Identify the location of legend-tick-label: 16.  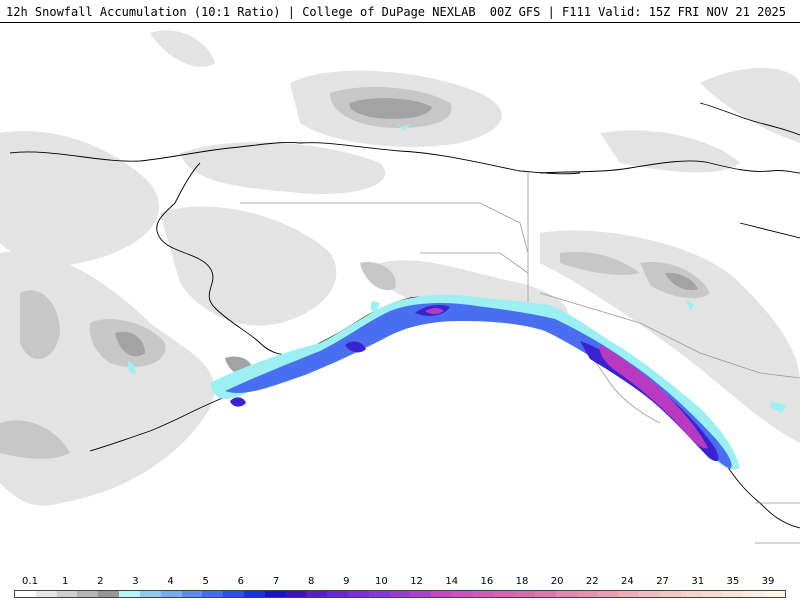
(487, 581).